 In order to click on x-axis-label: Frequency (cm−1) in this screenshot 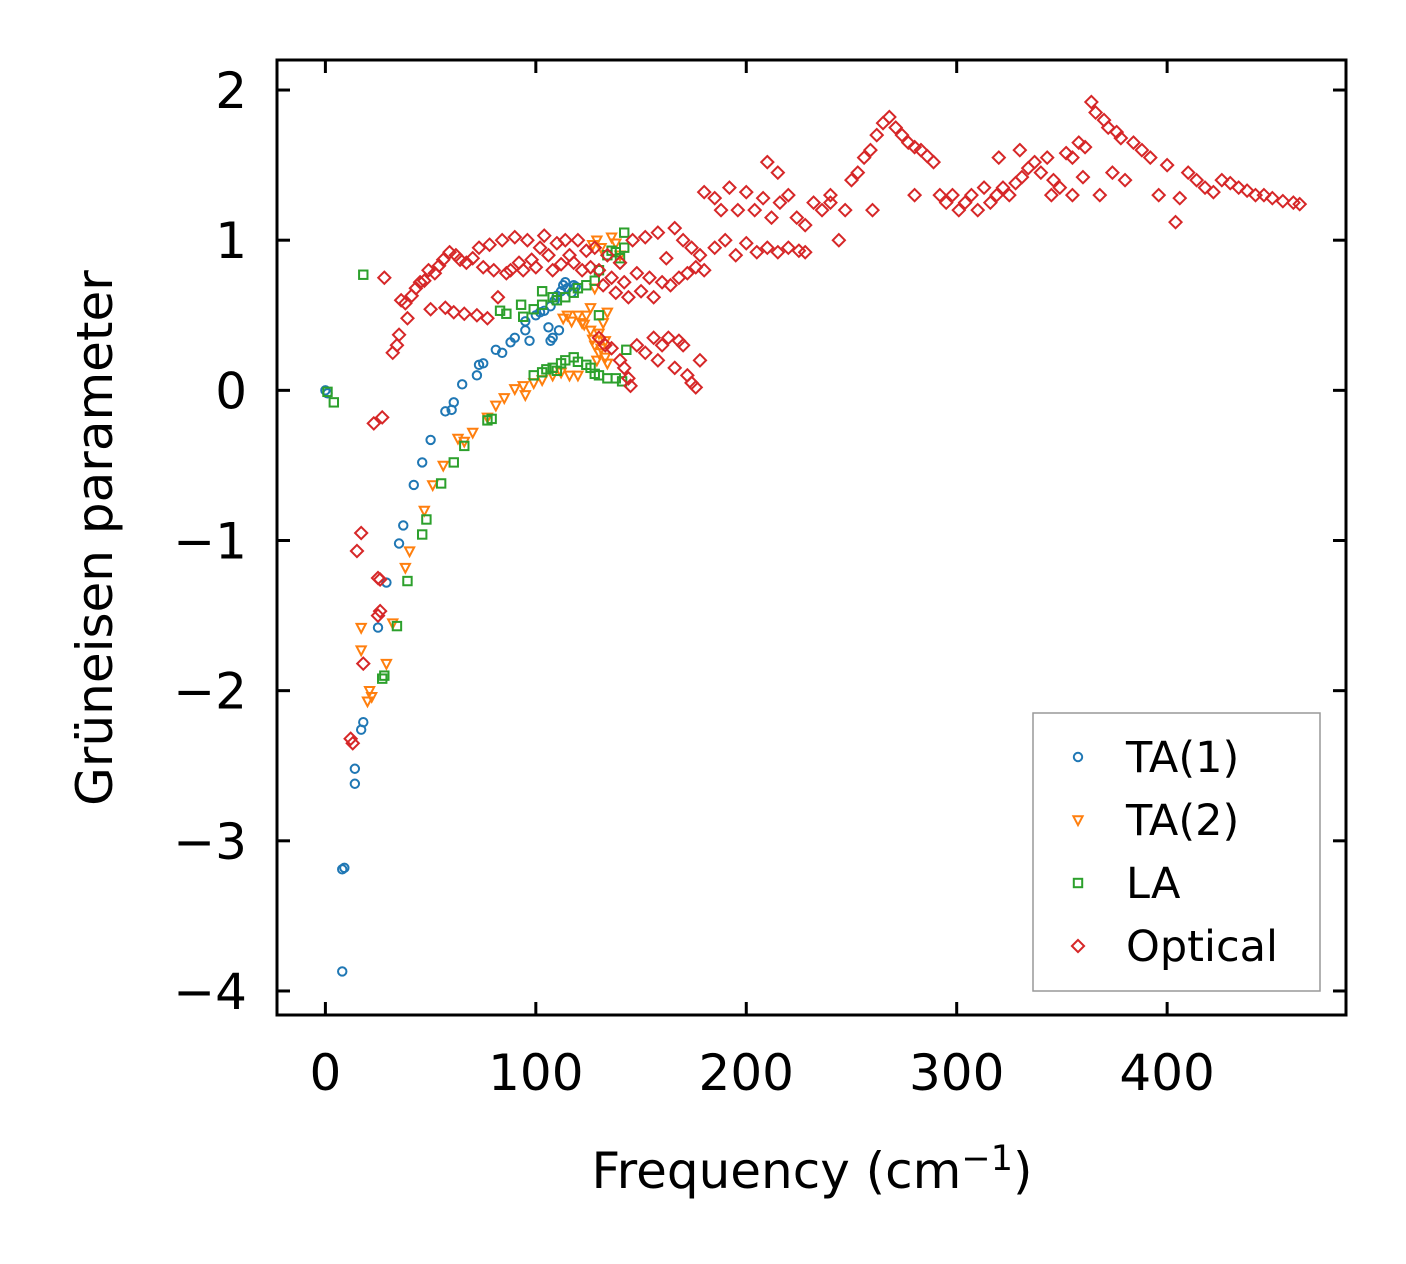, I will do `click(811, 1169)`.